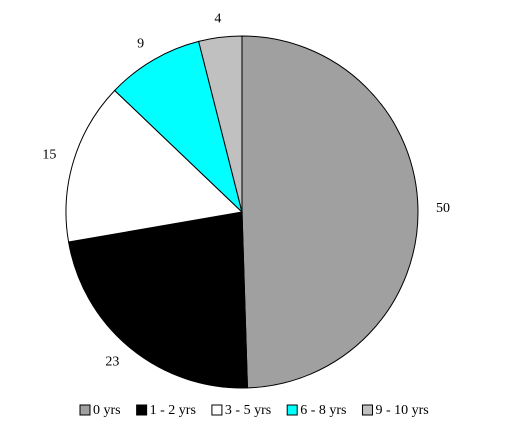 The width and height of the screenshot is (508, 448). I want to click on legend-label: 9 - 10 yrs, so click(401, 410).